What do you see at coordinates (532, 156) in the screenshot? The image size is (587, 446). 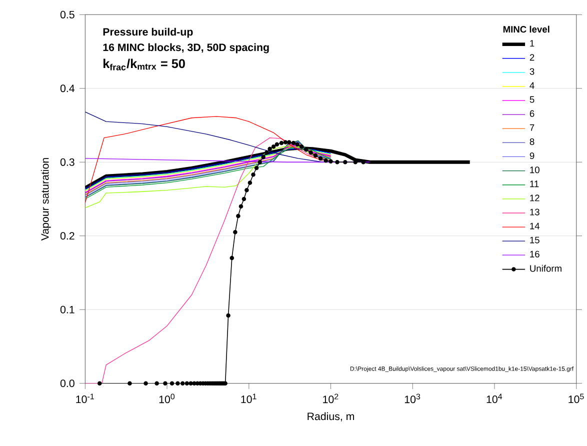 I see `legend-label: 9` at bounding box center [532, 156].